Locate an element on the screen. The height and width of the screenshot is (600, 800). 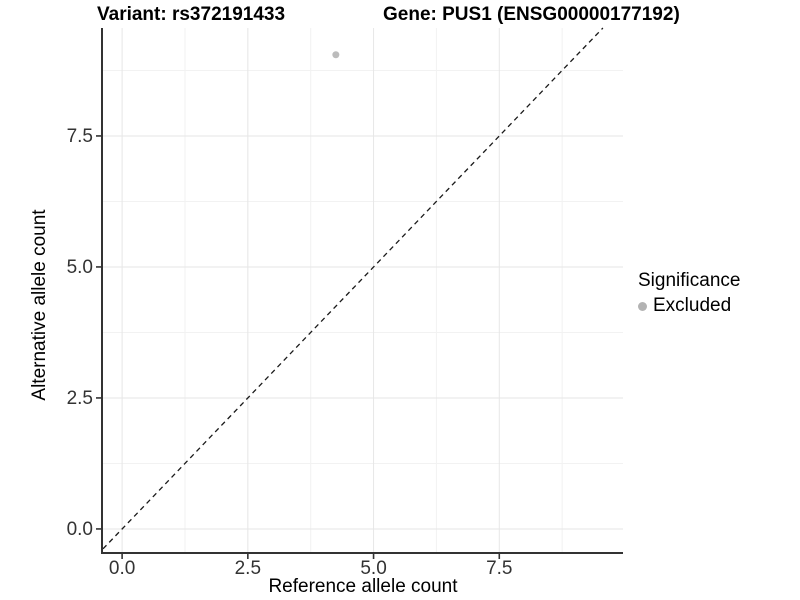
data-point is located at coordinates (336, 55).